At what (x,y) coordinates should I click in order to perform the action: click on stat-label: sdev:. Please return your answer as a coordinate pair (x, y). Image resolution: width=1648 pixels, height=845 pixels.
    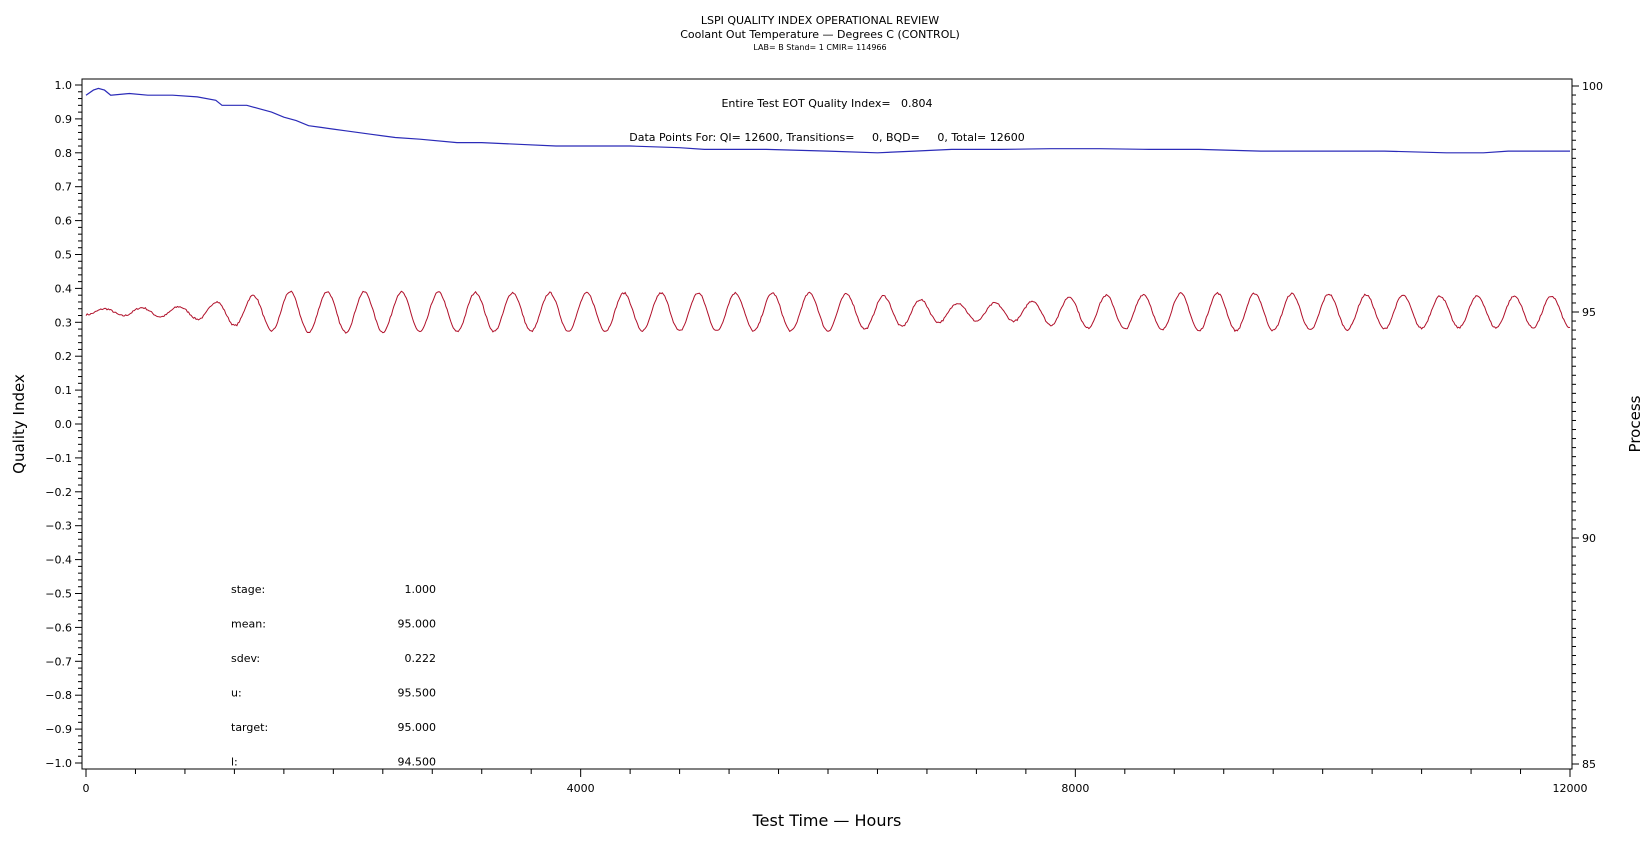
    Looking at the image, I should click on (245, 658).